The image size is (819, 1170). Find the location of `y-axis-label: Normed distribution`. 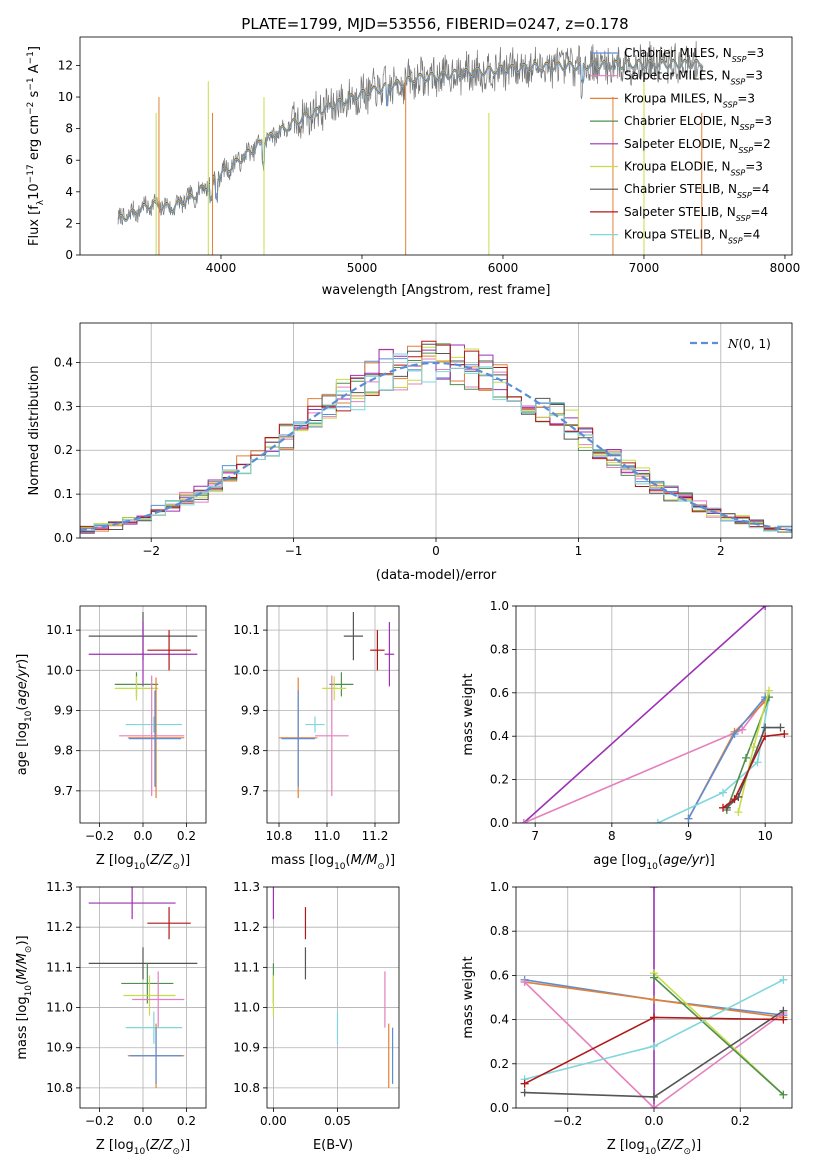

y-axis-label: Normed distribution is located at coordinates (34, 431).